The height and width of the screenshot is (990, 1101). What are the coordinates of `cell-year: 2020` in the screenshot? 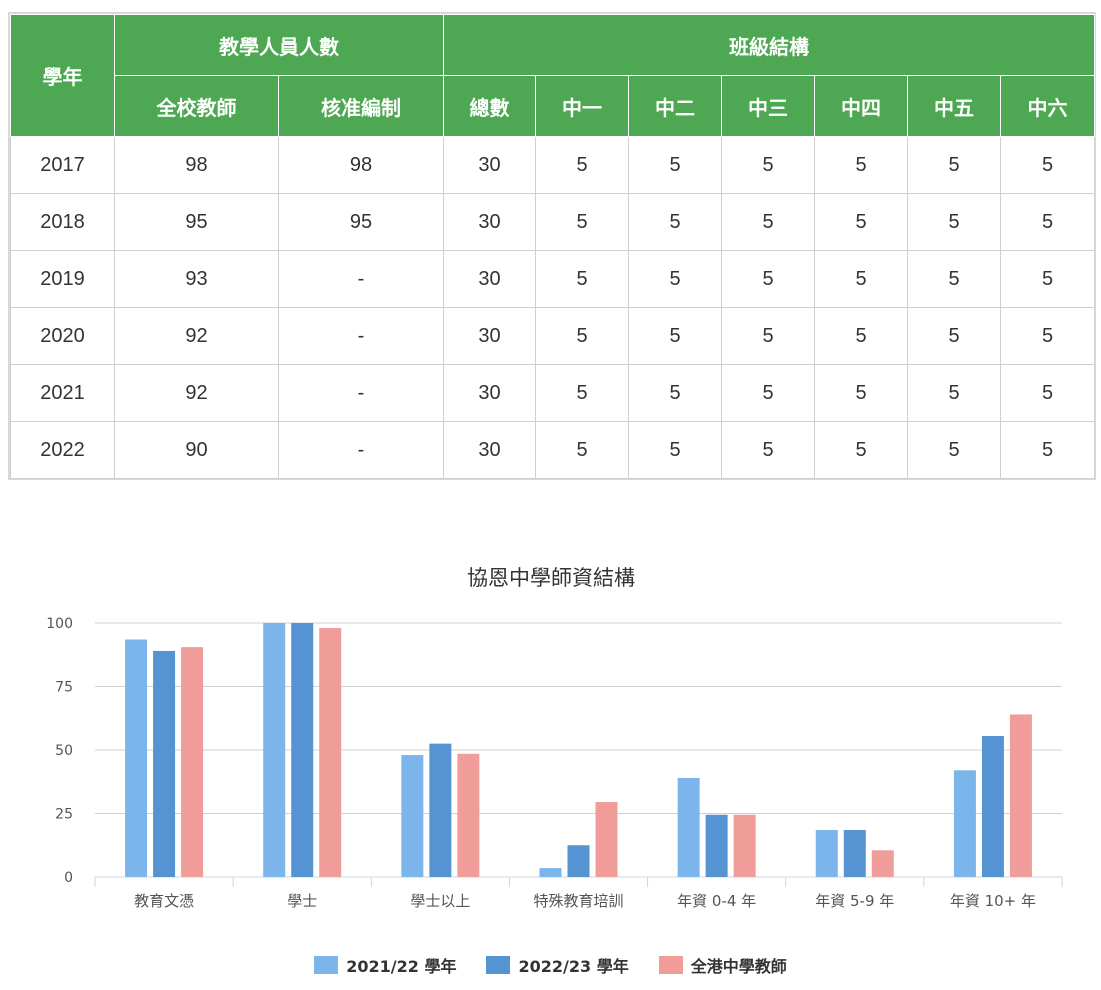 It's located at (62, 336).